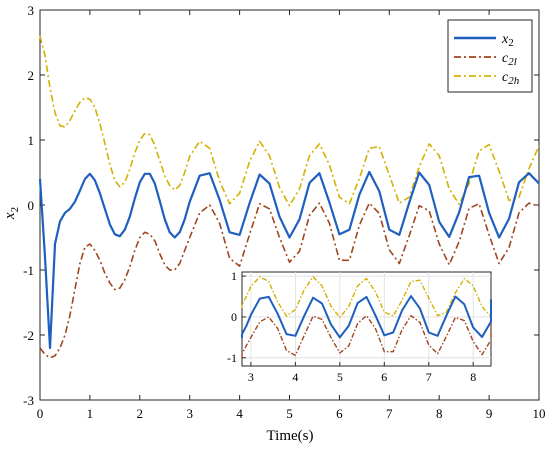 The width and height of the screenshot is (550, 450). What do you see at coordinates (140, 413) in the screenshot?
I see `x-tick-label-2: 2` at bounding box center [140, 413].